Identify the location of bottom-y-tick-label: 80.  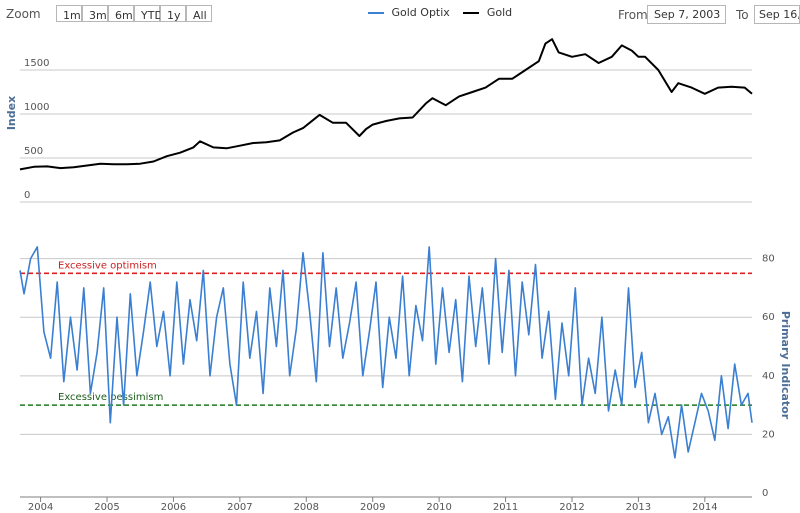
(768, 259).